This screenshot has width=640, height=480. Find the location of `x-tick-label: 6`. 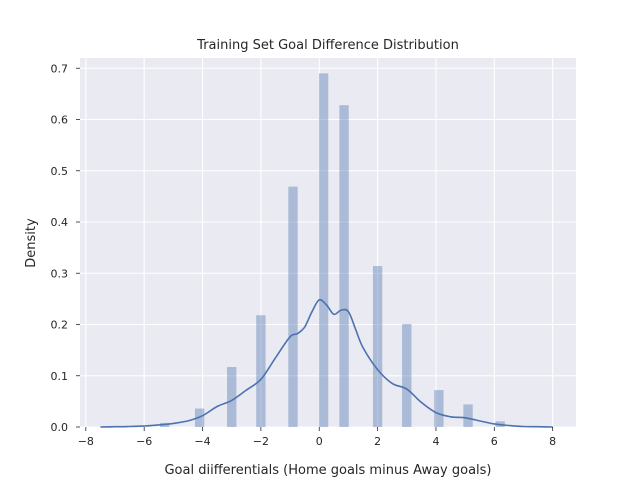

x-tick-label: 6 is located at coordinates (494, 441).